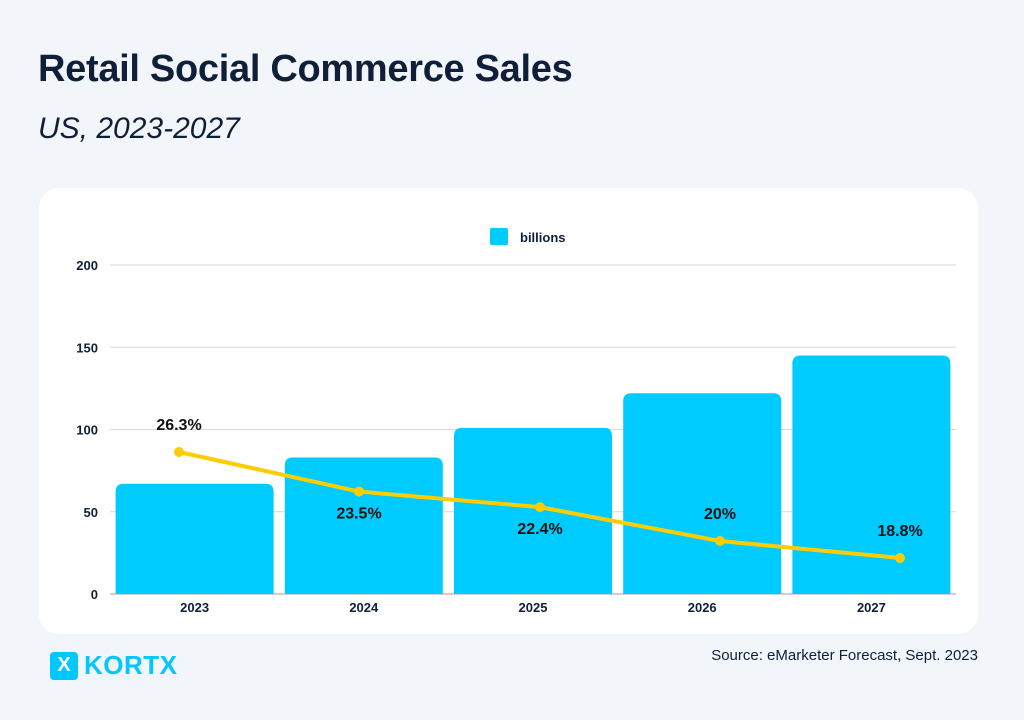 This screenshot has width=1024, height=720. Describe the element at coordinates (87, 265) in the screenshot. I see `y-tick-label: 200` at that location.